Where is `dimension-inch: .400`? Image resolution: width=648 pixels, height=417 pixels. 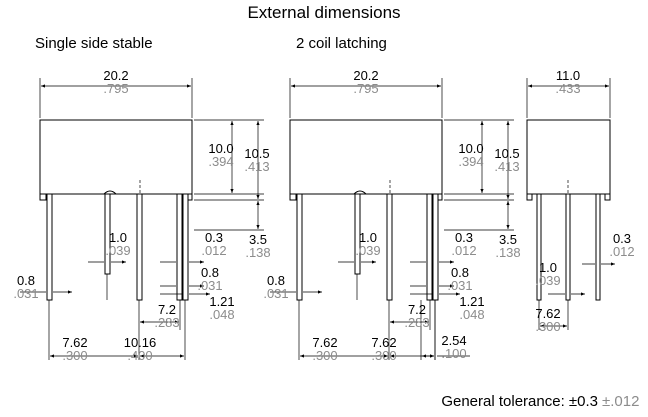 dimension-inch: .400 is located at coordinates (139, 355).